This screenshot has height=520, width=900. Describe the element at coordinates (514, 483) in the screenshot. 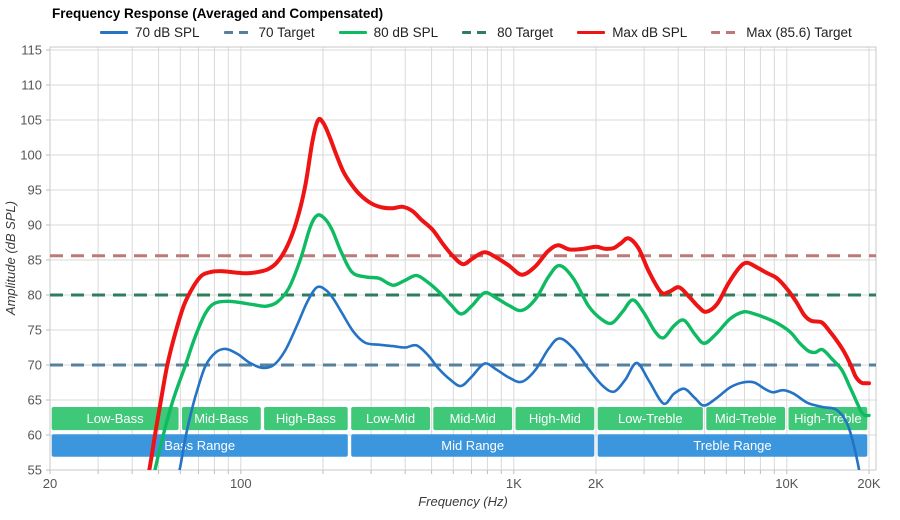

I see `x-tick-label: 1K` at that location.